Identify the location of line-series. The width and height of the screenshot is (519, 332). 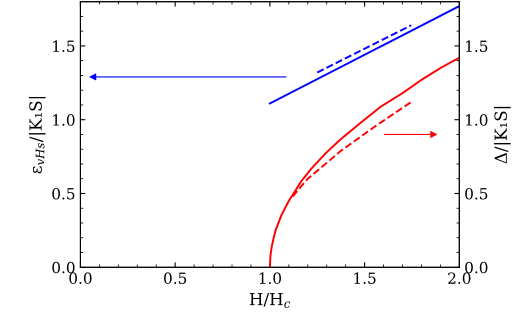
(352, 149).